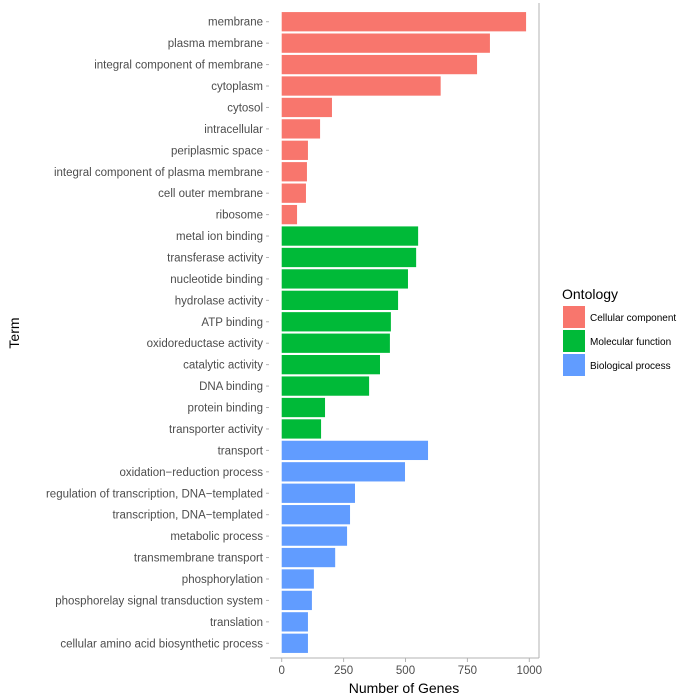  Describe the element at coordinates (159, 601) in the screenshot. I see `y-tick-label: phosphorelay signal transduction system` at that location.